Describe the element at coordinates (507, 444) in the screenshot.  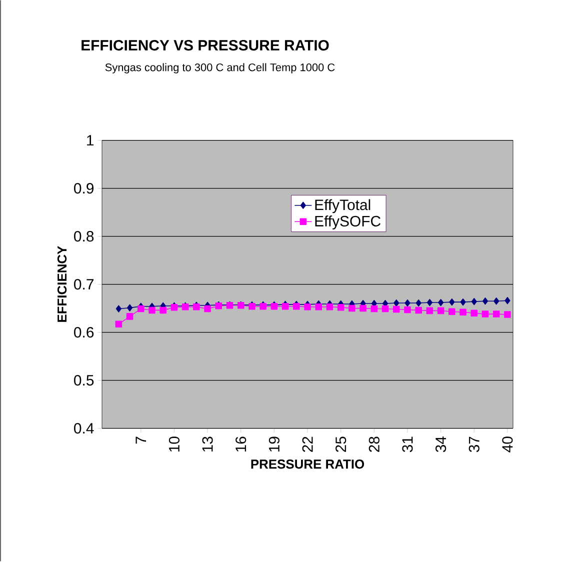
I see `x-tick-label: 40` at that location.